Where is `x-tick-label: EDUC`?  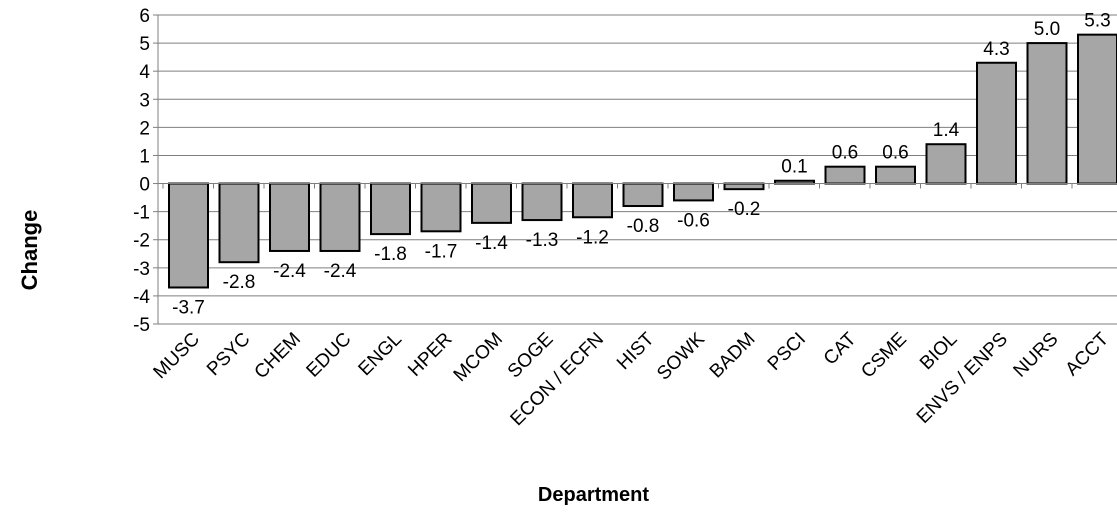 x-tick-label: EDUC is located at coordinates (329, 355).